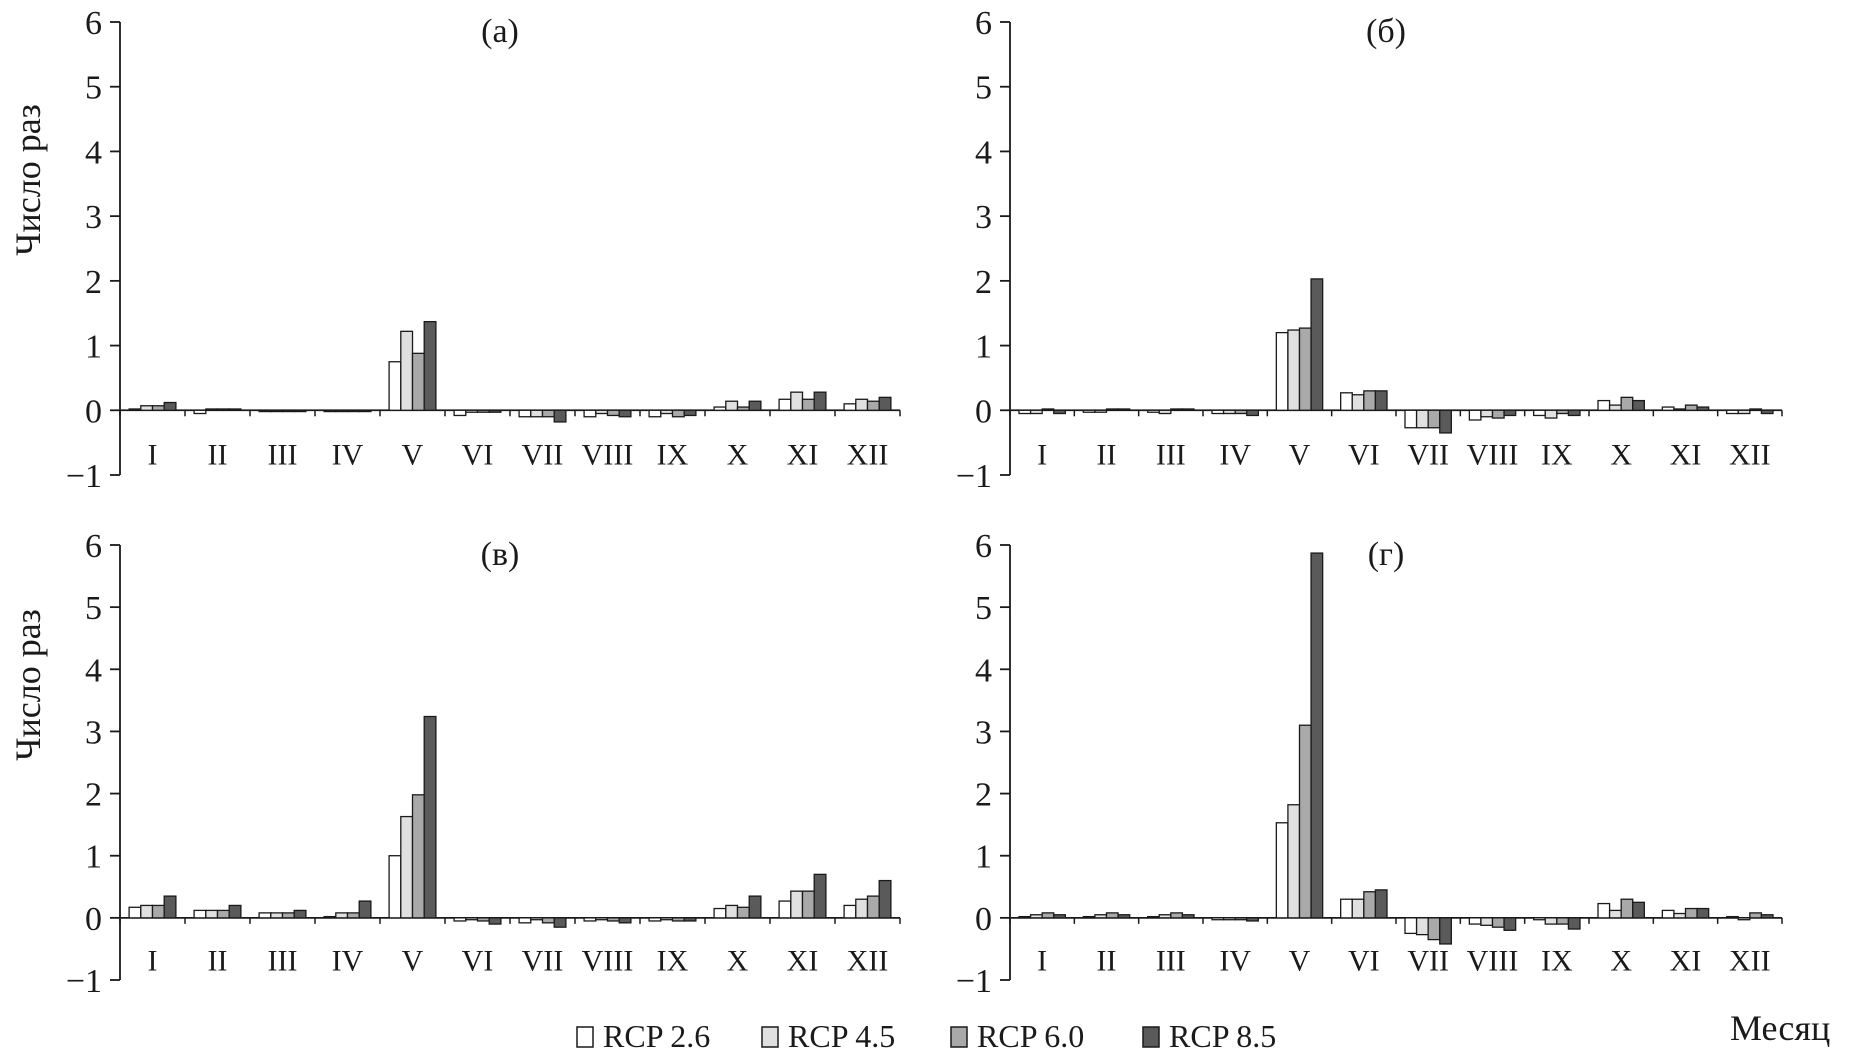 This screenshot has height=1064, width=1850. I want to click on panel-title: (б), so click(1386, 31).